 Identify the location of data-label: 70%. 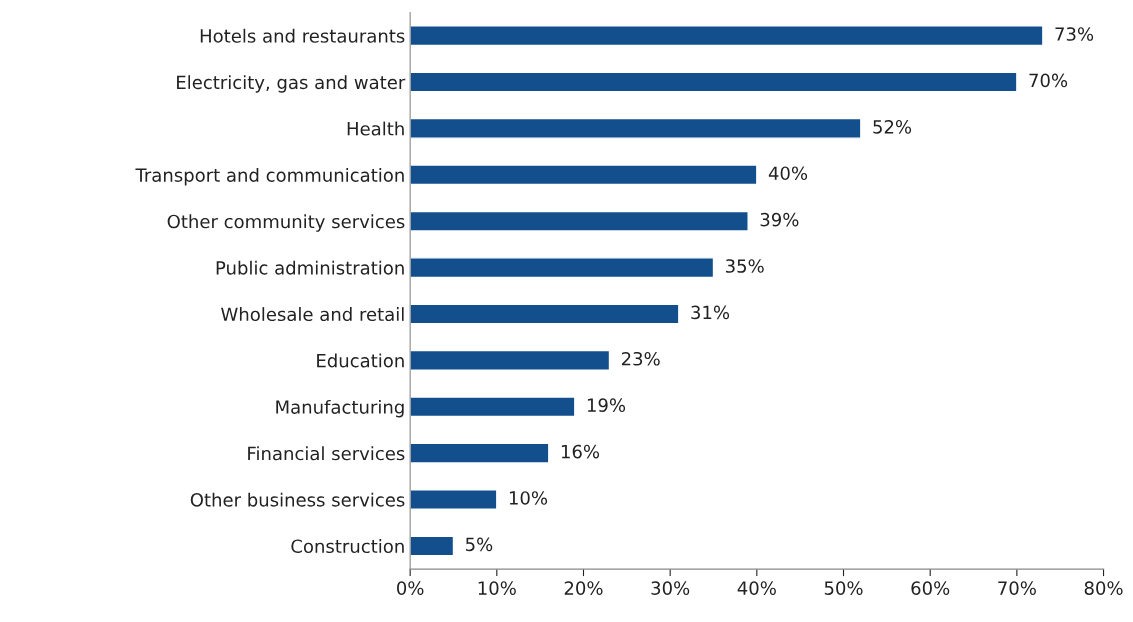
(1048, 80).